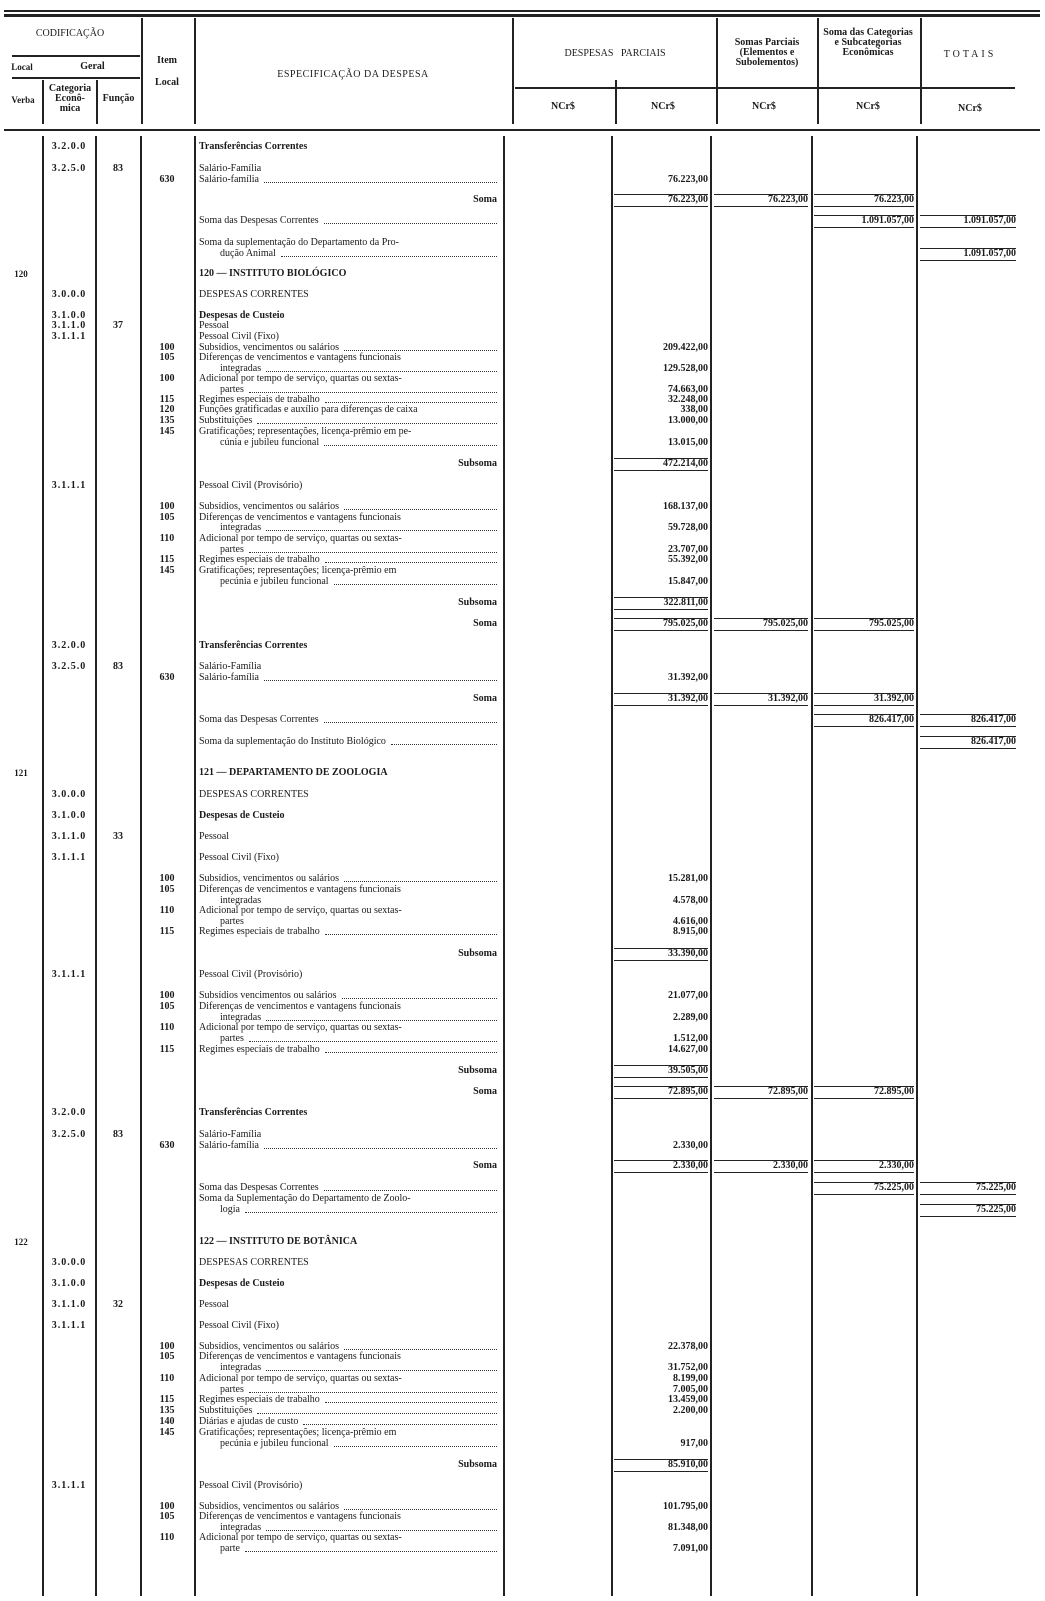 This screenshot has height=1601, width=1045. What do you see at coordinates (251, 485) in the screenshot?
I see `description-text: Pessoal Civil (Provisório)` at bounding box center [251, 485].